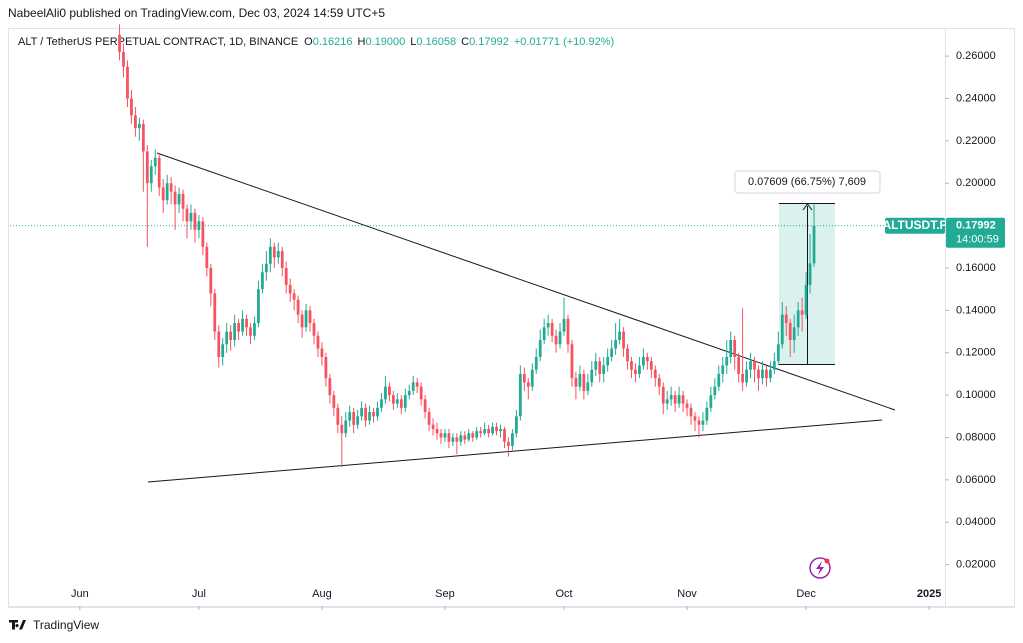 The width and height of the screenshot is (1023, 643). Describe the element at coordinates (820, 568) in the screenshot. I see `event-icon-bolt` at that location.